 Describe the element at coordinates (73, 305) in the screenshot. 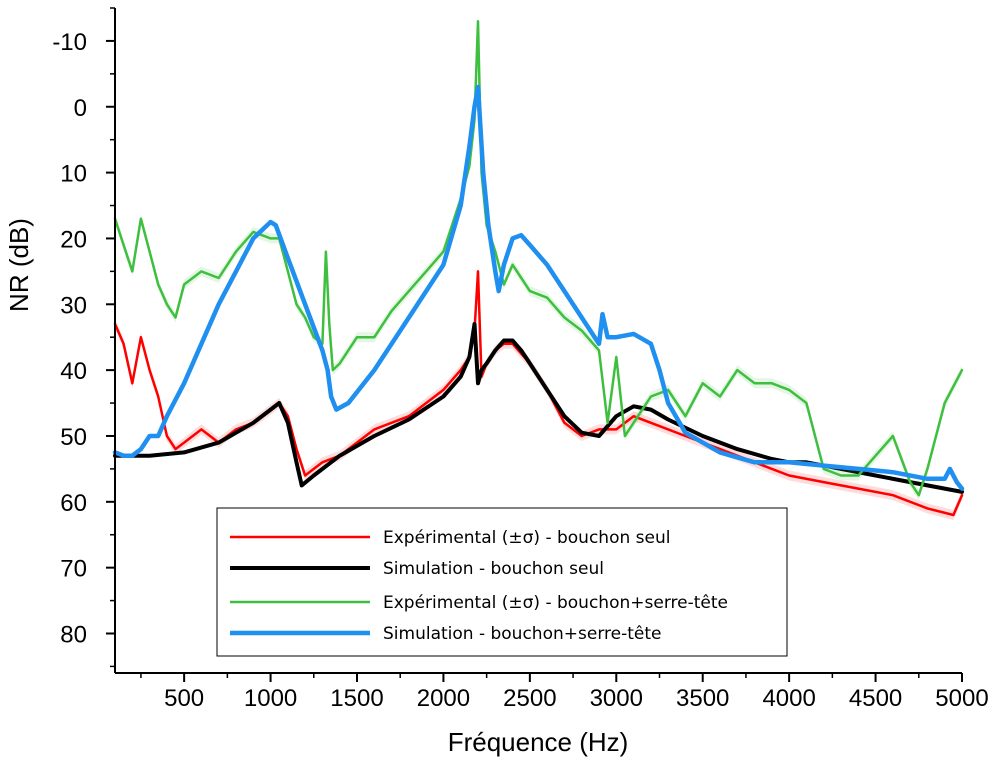

I see `y-tick-label: 30` at that location.